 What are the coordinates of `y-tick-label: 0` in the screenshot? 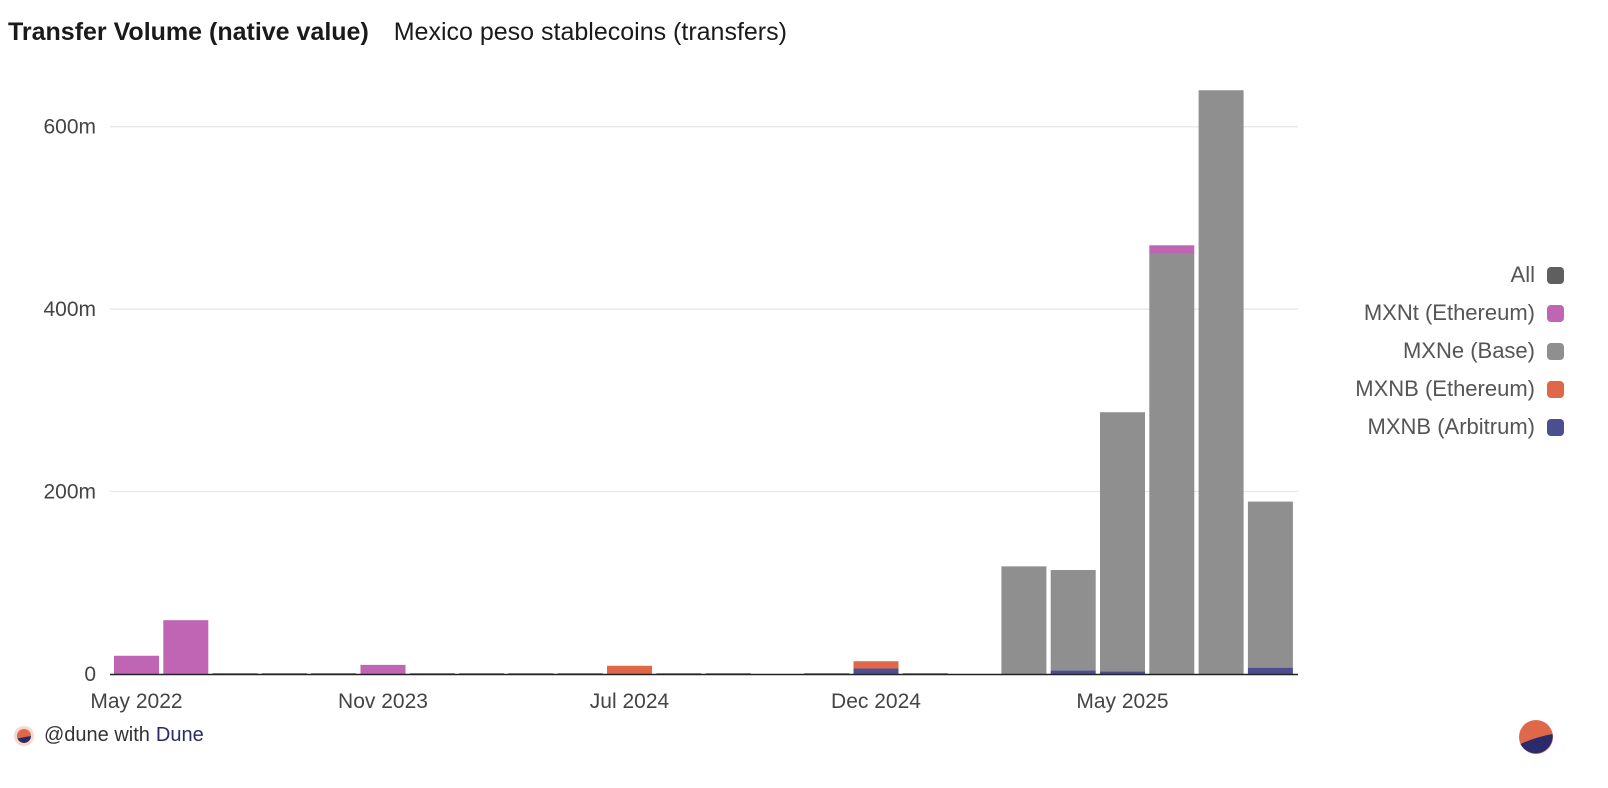 It's located at (90, 674).